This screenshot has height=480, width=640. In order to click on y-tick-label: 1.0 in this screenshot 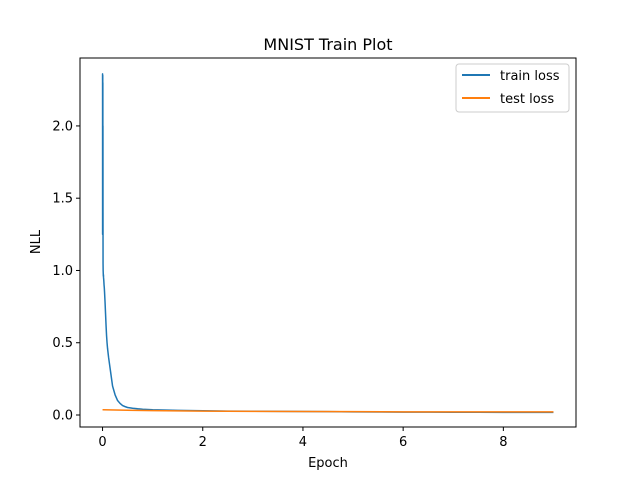, I will do `click(62, 271)`.